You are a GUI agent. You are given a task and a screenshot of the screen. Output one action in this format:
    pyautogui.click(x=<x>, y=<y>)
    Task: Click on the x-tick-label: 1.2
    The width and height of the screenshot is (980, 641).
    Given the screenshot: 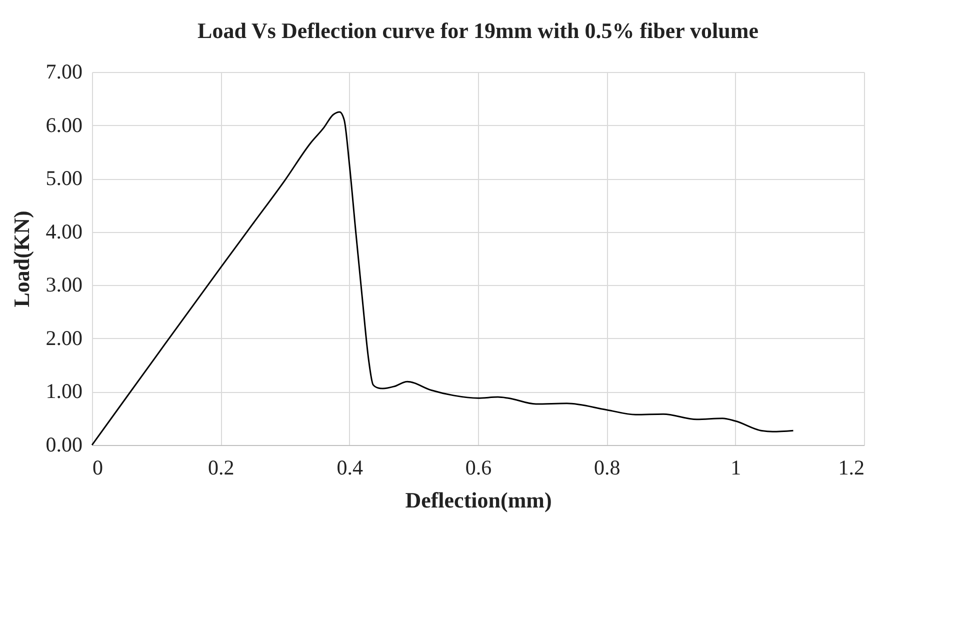 What is the action you would take?
    pyautogui.click(x=851, y=468)
    